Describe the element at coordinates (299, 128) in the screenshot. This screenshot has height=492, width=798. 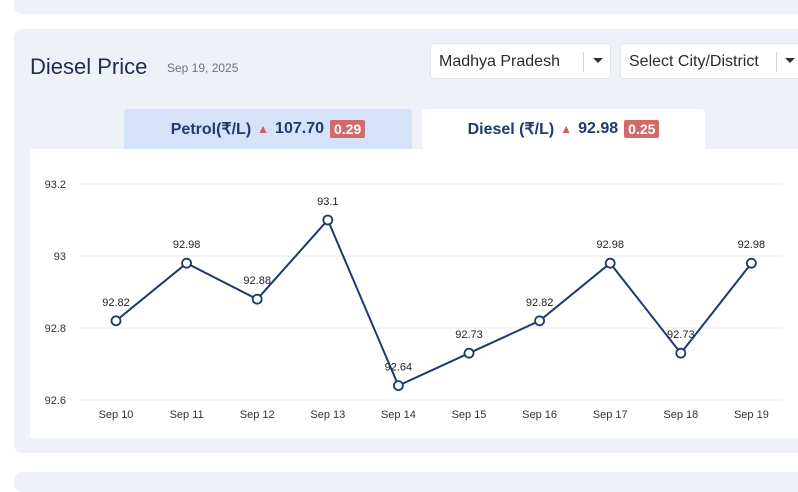
I see `tab-petrol-price: 107.70` at that location.